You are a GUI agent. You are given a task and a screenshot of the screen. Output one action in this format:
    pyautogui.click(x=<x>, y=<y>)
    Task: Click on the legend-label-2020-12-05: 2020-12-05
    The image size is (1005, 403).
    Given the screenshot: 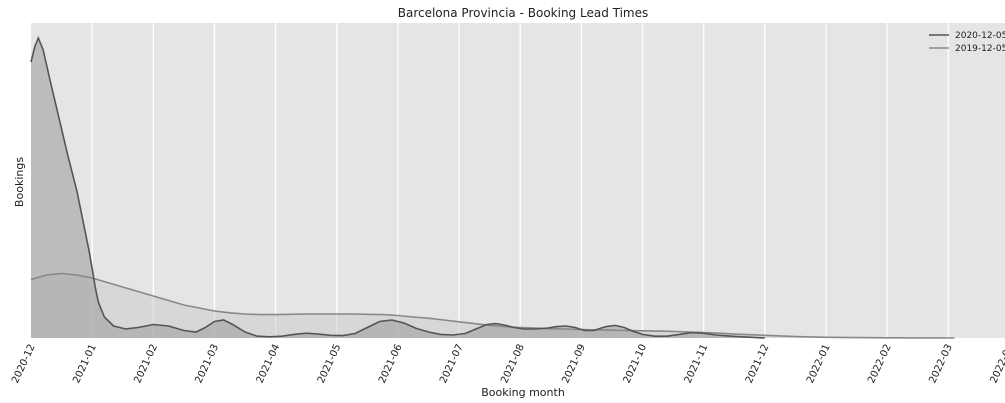 What is the action you would take?
    pyautogui.click(x=980, y=36)
    